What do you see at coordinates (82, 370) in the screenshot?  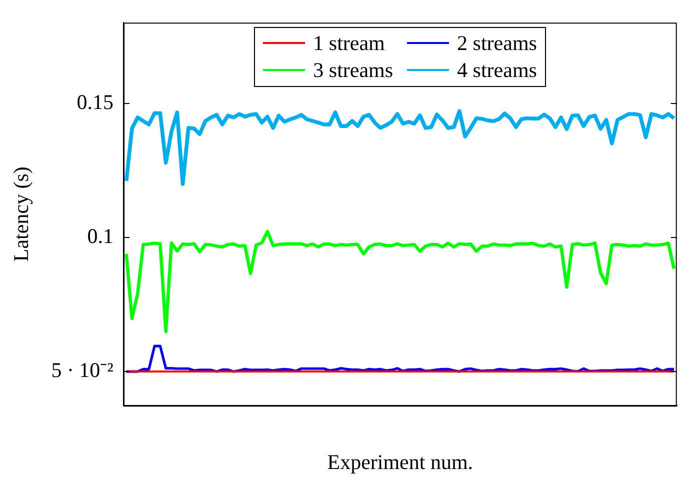 I see `y-tick-label: 5 · 10⁻²` at bounding box center [82, 370].